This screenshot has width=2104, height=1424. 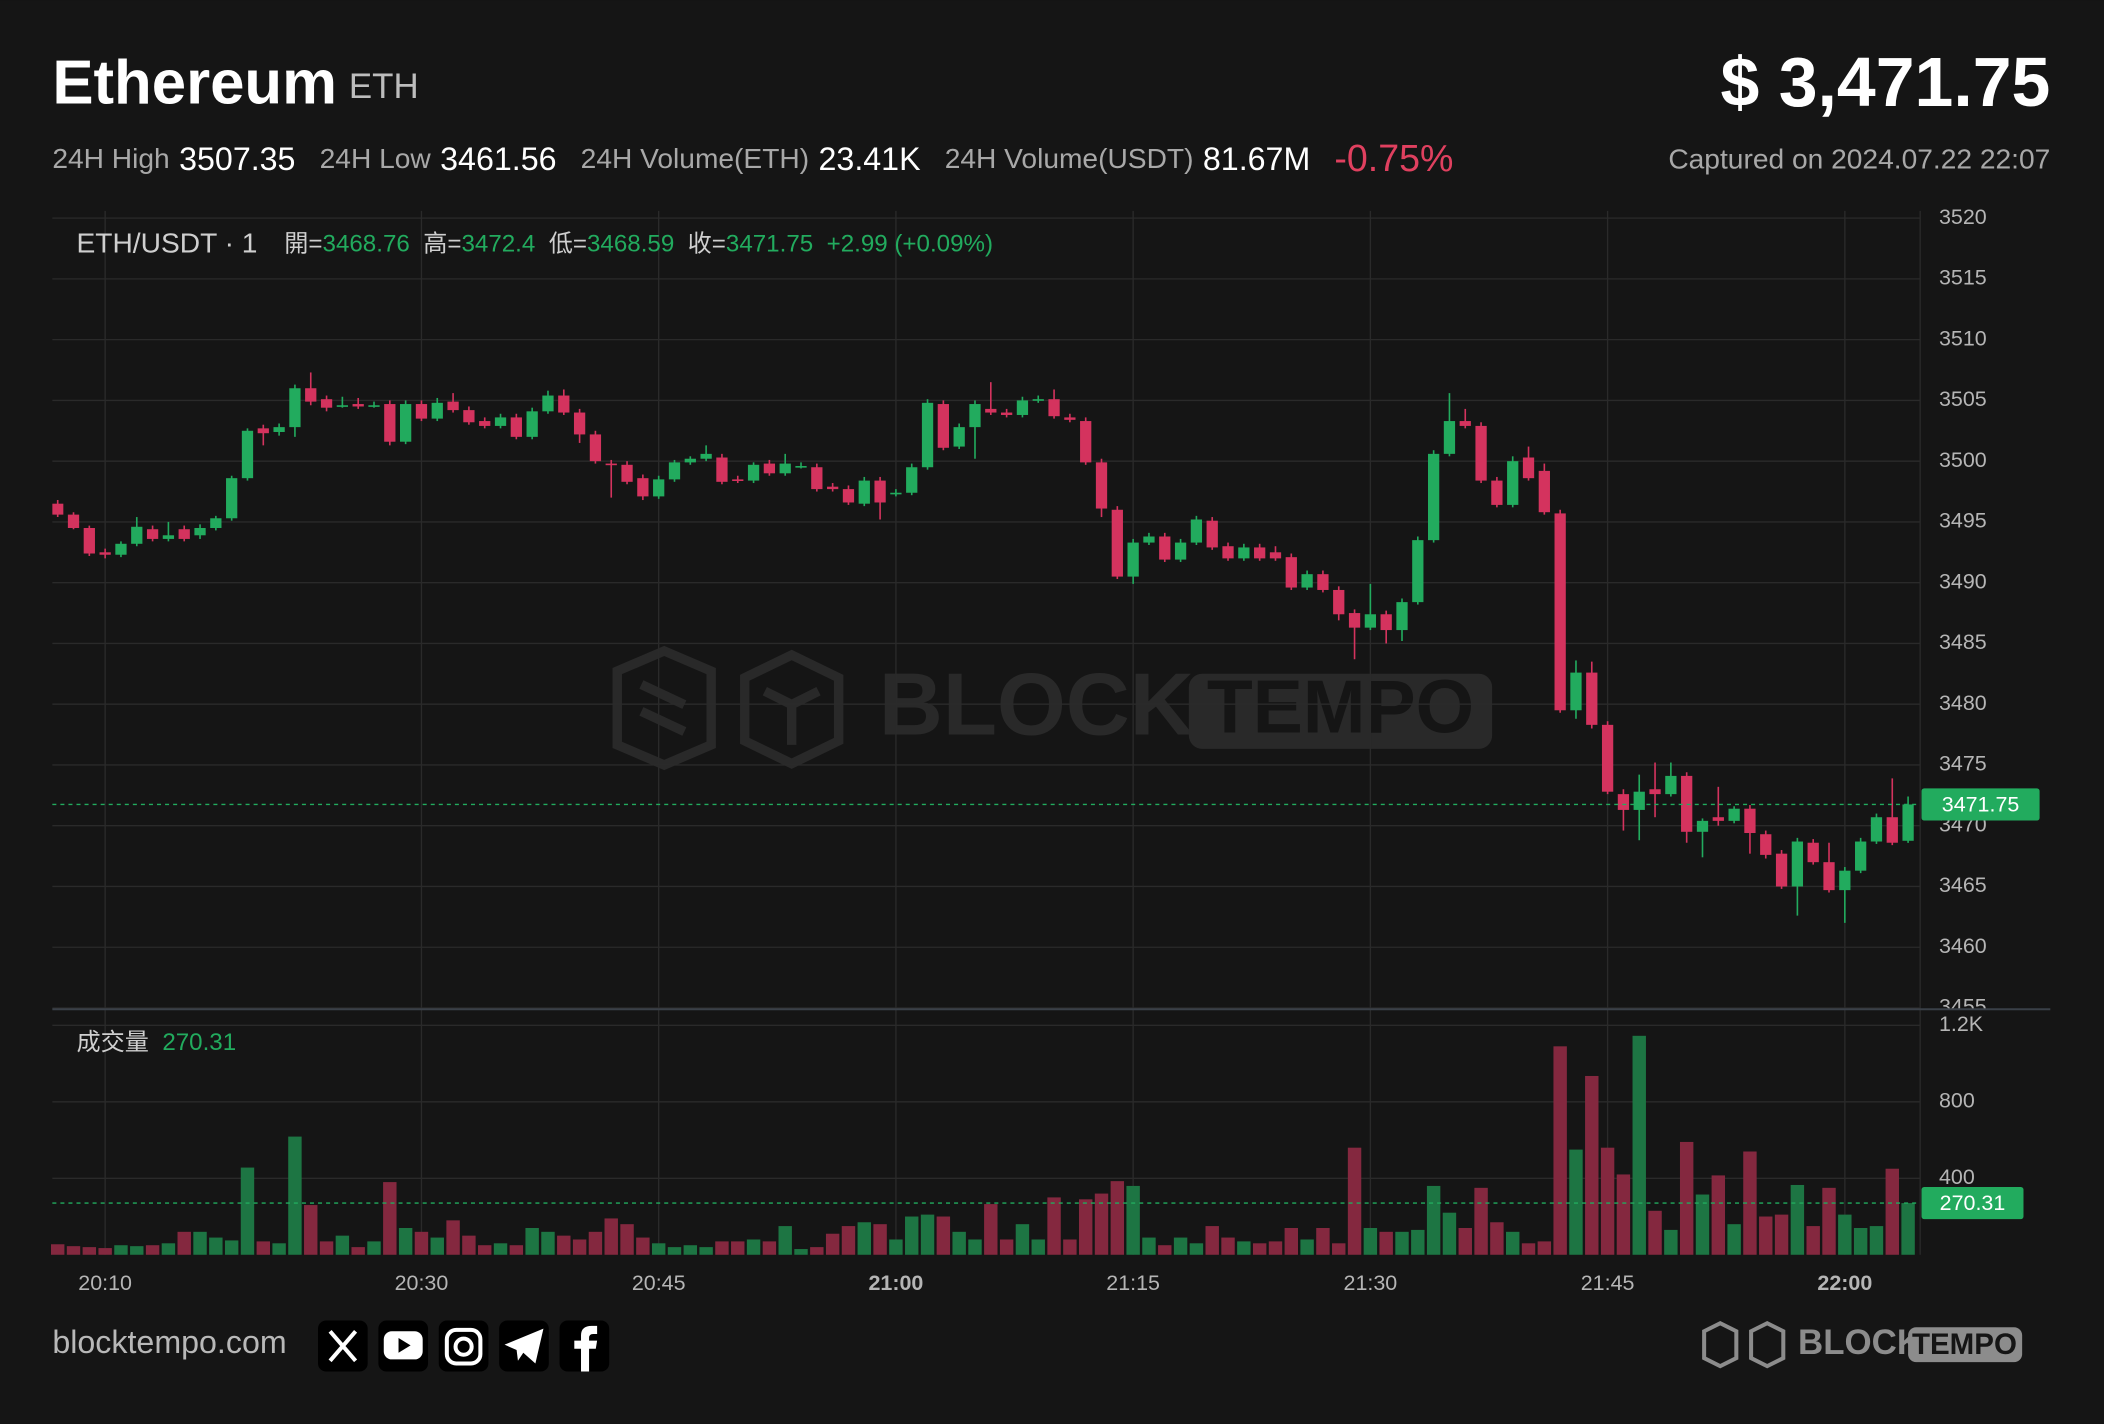 I want to click on youtube-play, so click(x=404, y=1345).